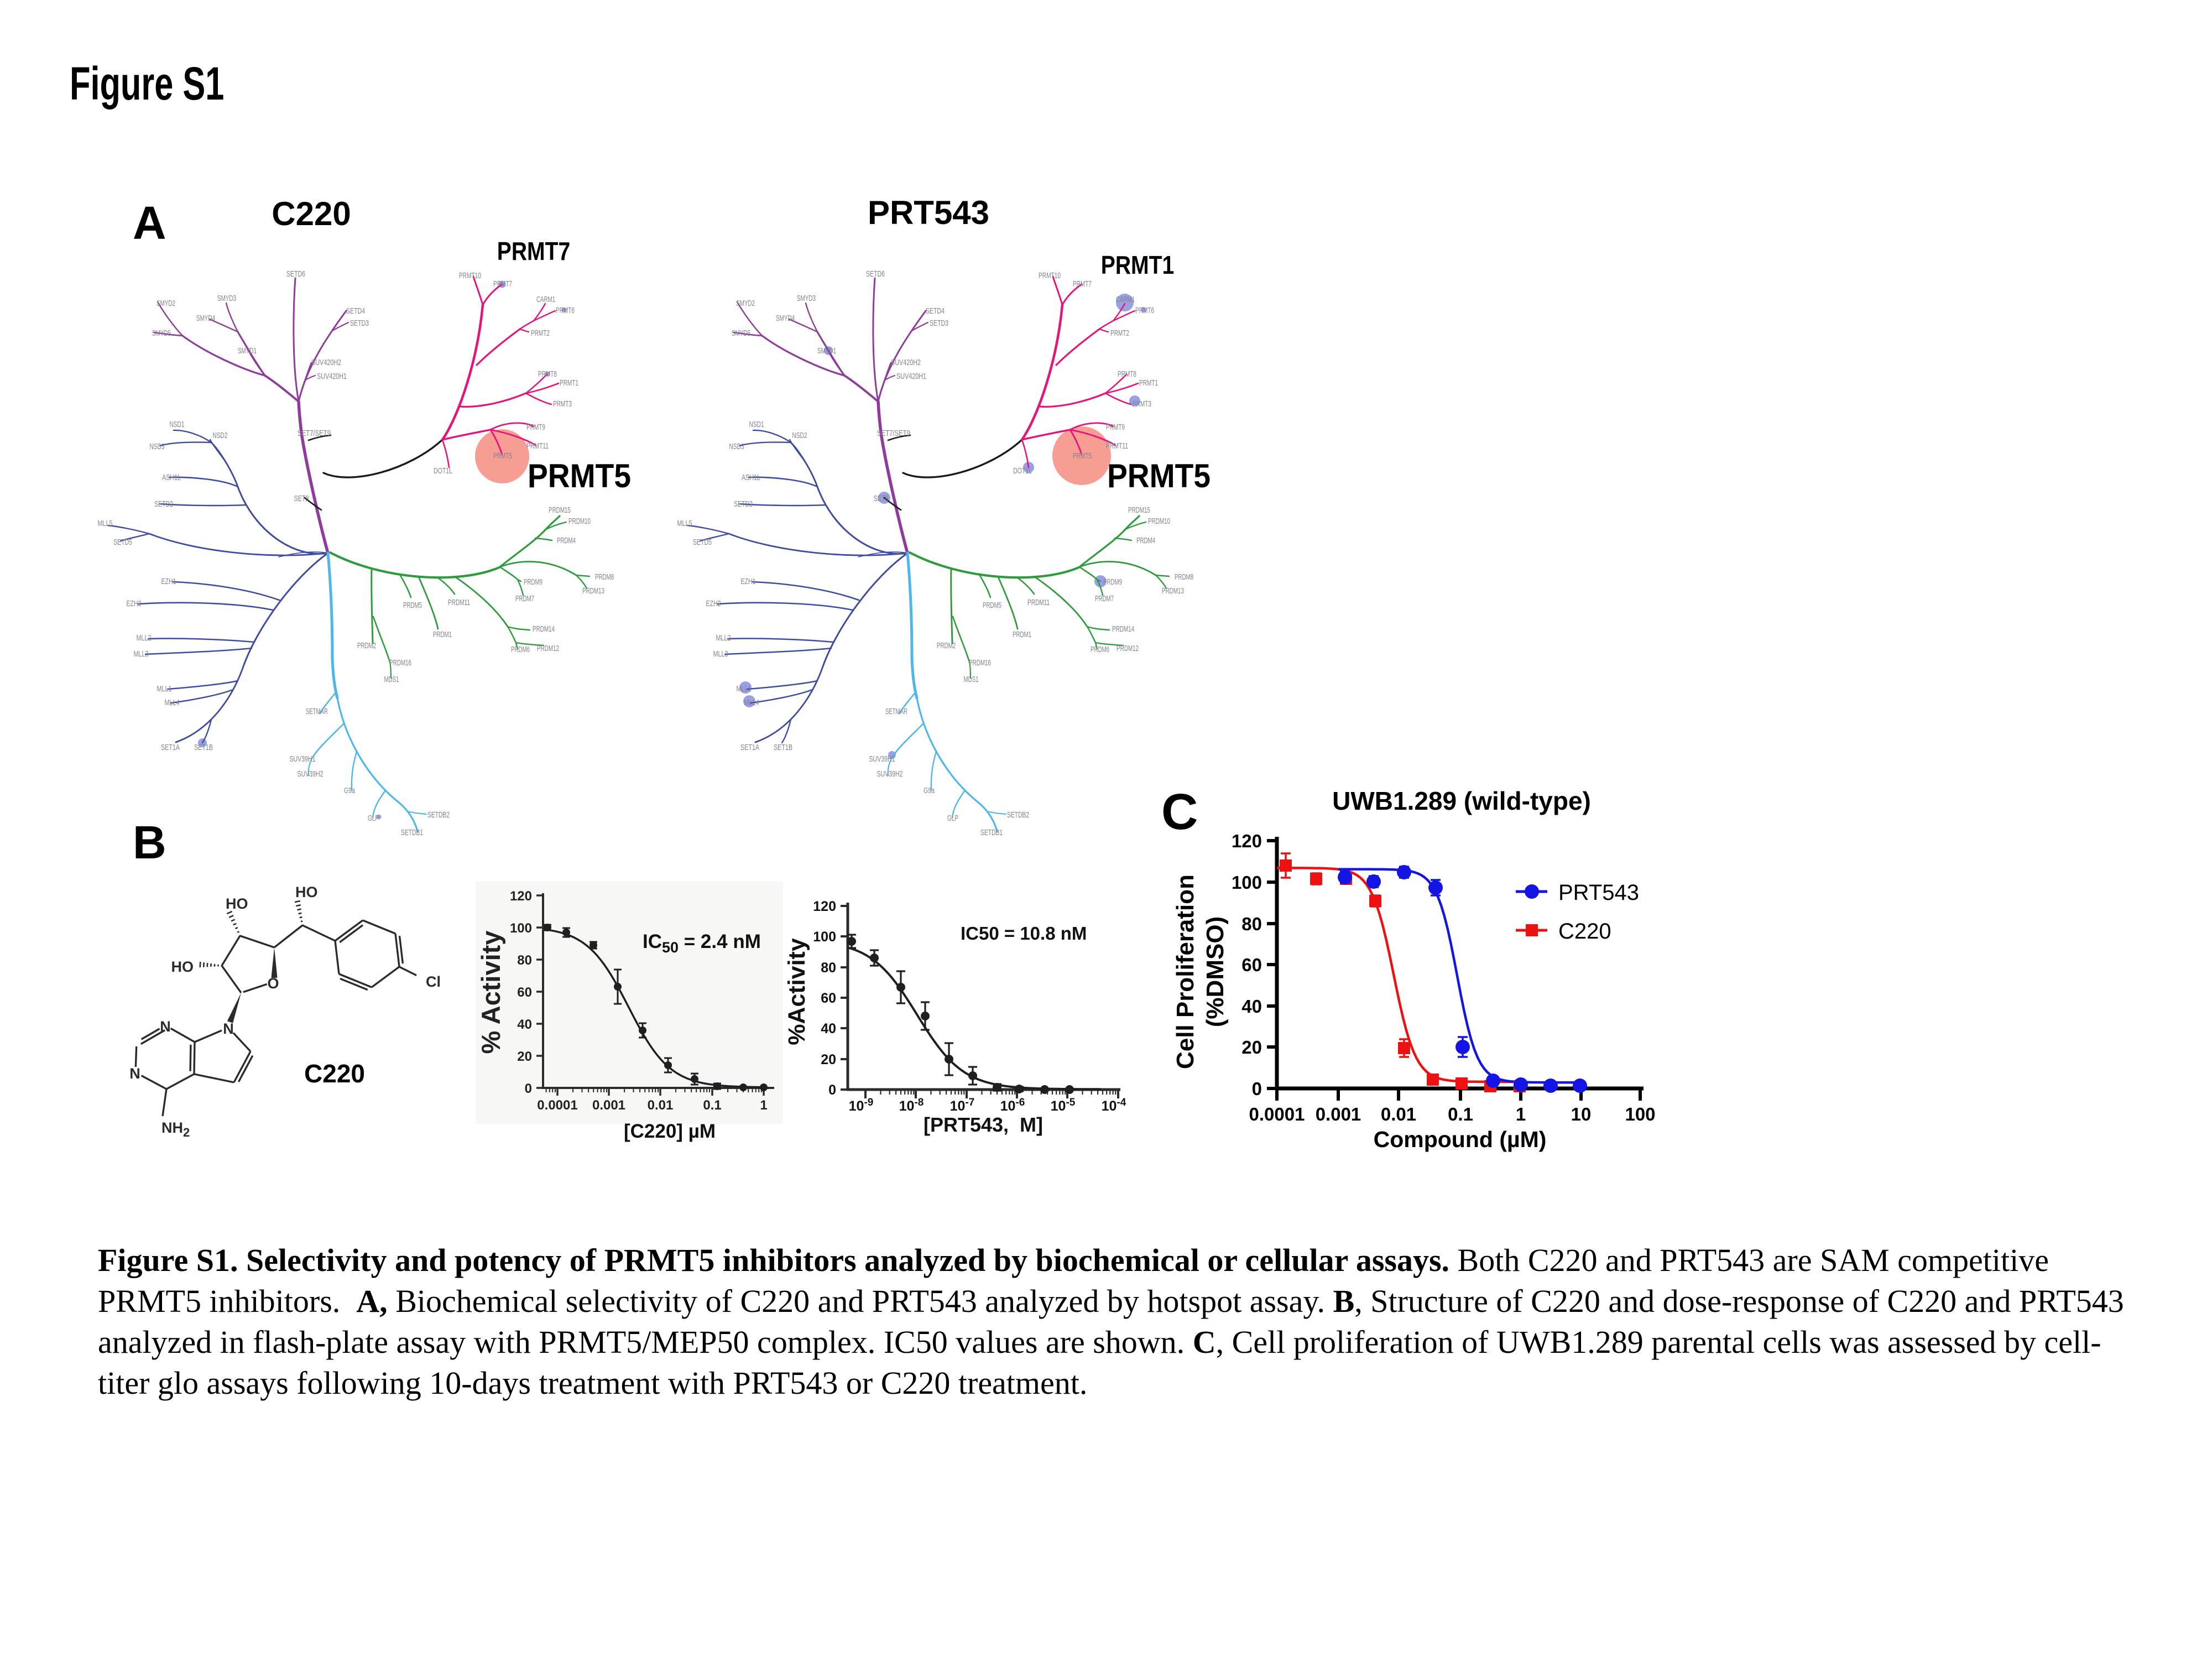  What do you see at coordinates (1013, 1105) in the screenshot?
I see `svg-text: 10-6` at bounding box center [1013, 1105].